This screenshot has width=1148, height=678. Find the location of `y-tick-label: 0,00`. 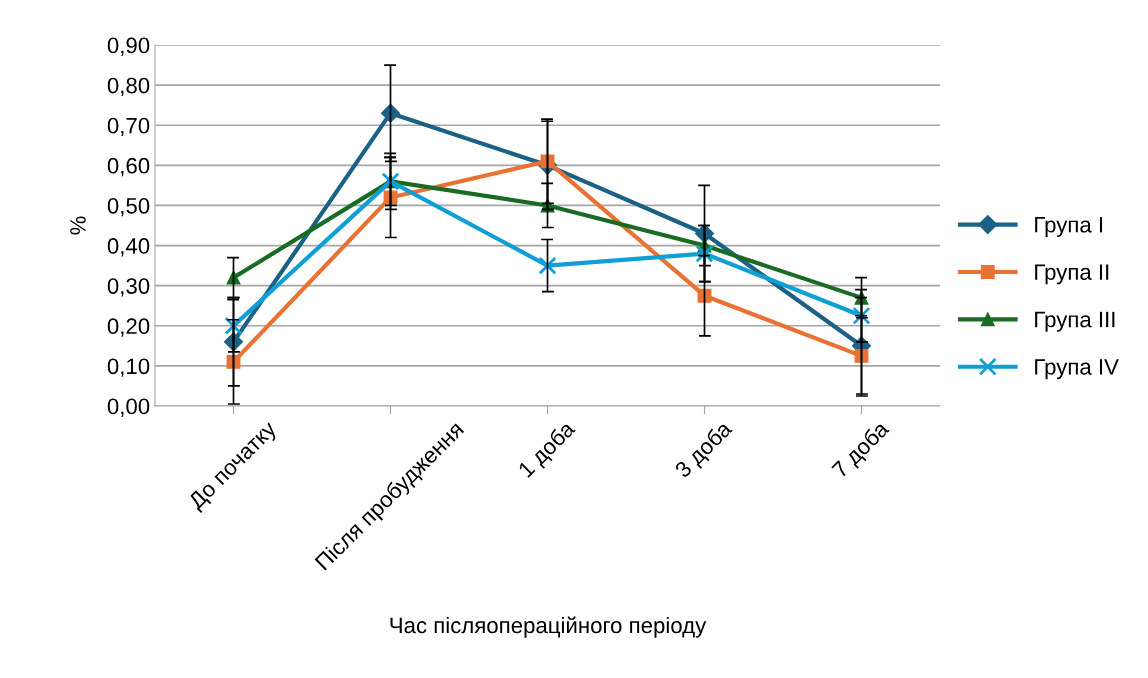

y-tick-label: 0,00 is located at coordinates (128, 407).